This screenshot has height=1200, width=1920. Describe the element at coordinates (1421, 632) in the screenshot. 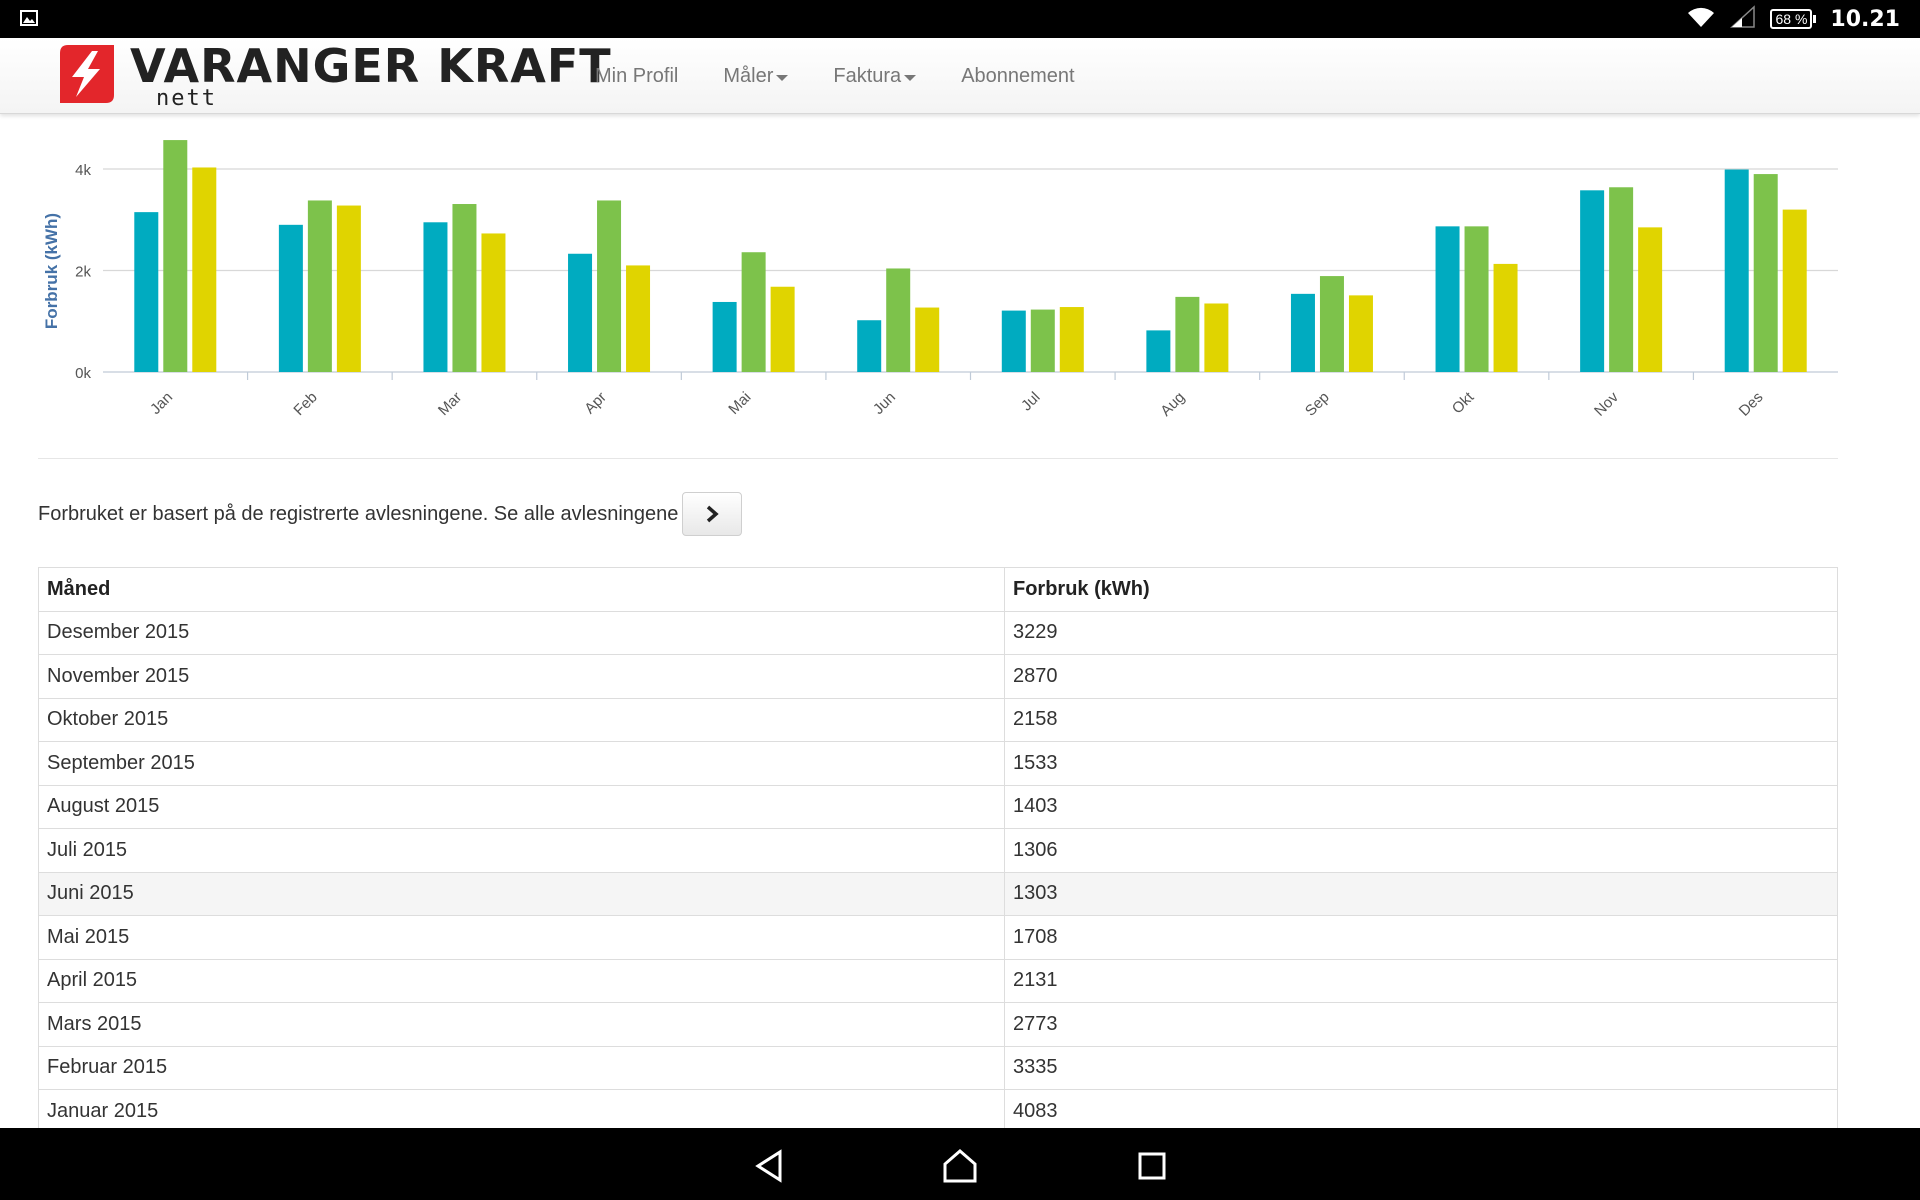

I see `cell-consumption: 3229` at that location.